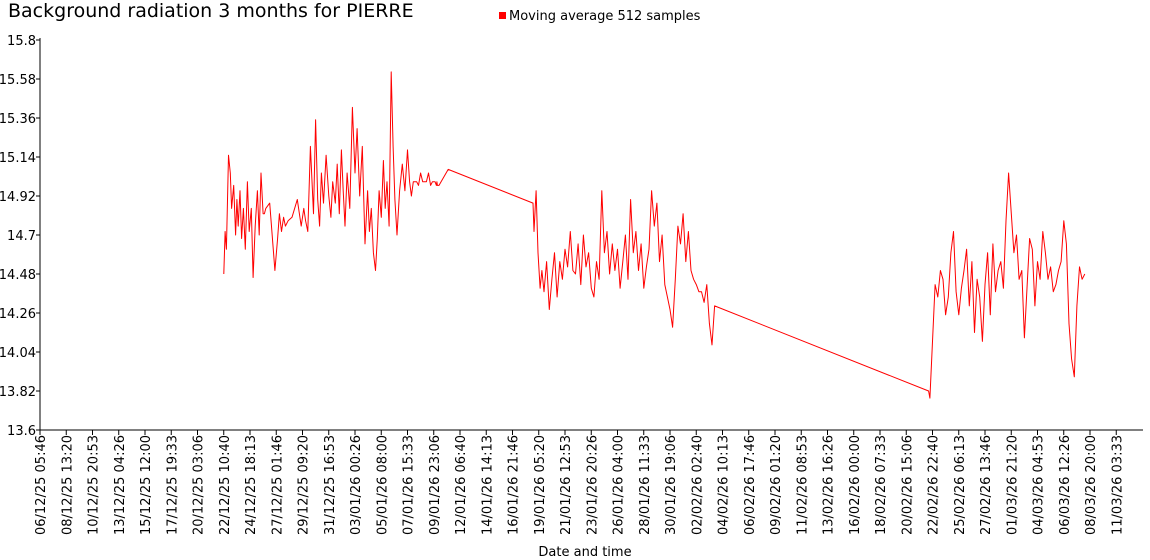 This screenshot has width=1150, height=560. What do you see at coordinates (172, 485) in the screenshot?
I see `x-tick-label: 17/12/25 19:33` at bounding box center [172, 485].